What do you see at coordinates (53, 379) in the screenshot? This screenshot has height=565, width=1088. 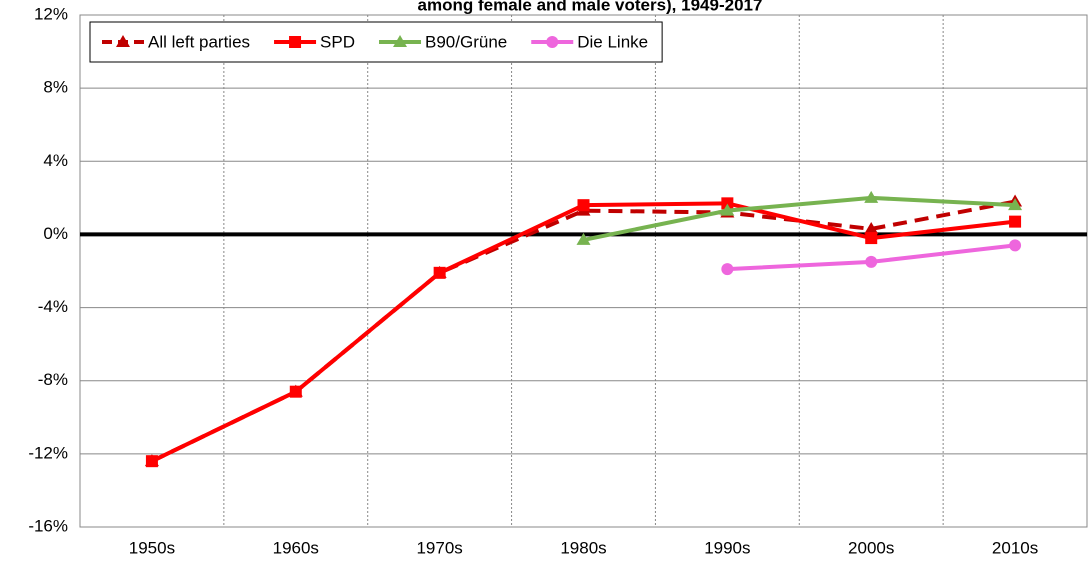 I see `y-tick-label: -8%` at bounding box center [53, 379].